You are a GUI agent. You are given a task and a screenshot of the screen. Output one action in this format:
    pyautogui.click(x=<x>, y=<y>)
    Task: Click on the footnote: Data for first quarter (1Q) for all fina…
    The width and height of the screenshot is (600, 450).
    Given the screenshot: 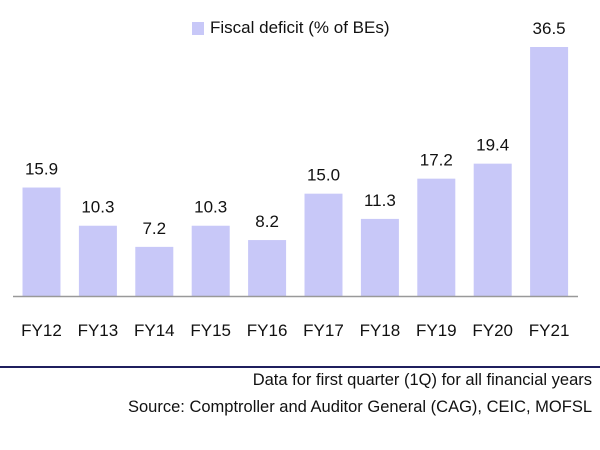 What is the action you would take?
    pyautogui.click(x=422, y=380)
    